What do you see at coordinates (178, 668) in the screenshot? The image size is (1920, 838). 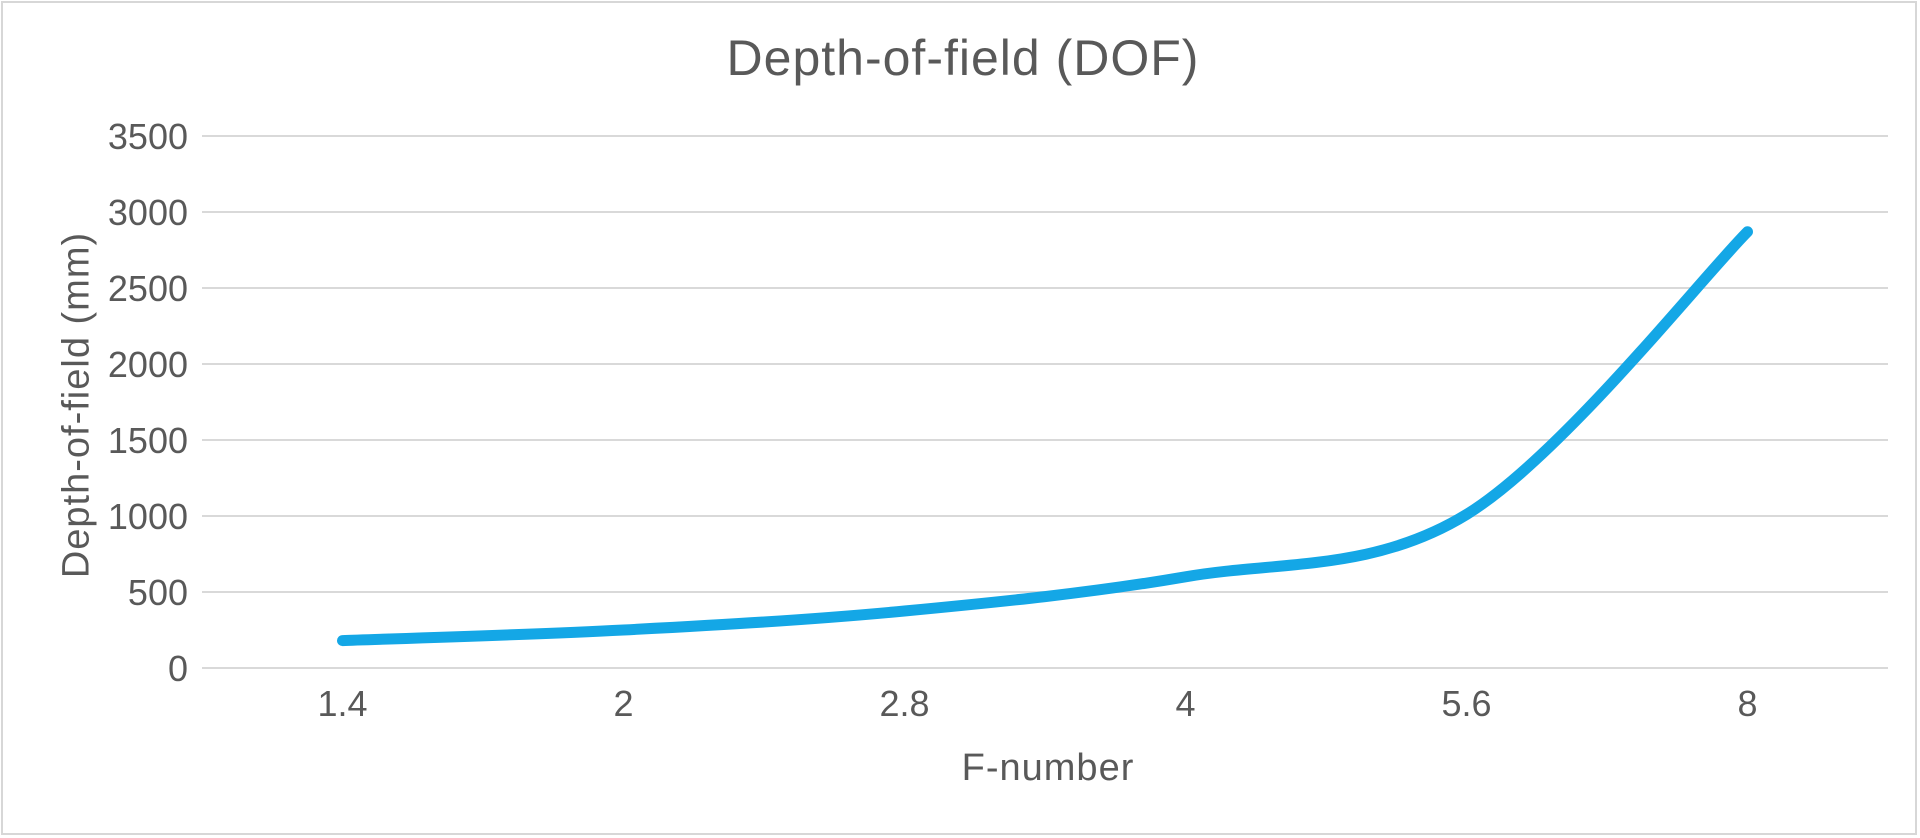 I see `y-tick-label: 0` at bounding box center [178, 668].